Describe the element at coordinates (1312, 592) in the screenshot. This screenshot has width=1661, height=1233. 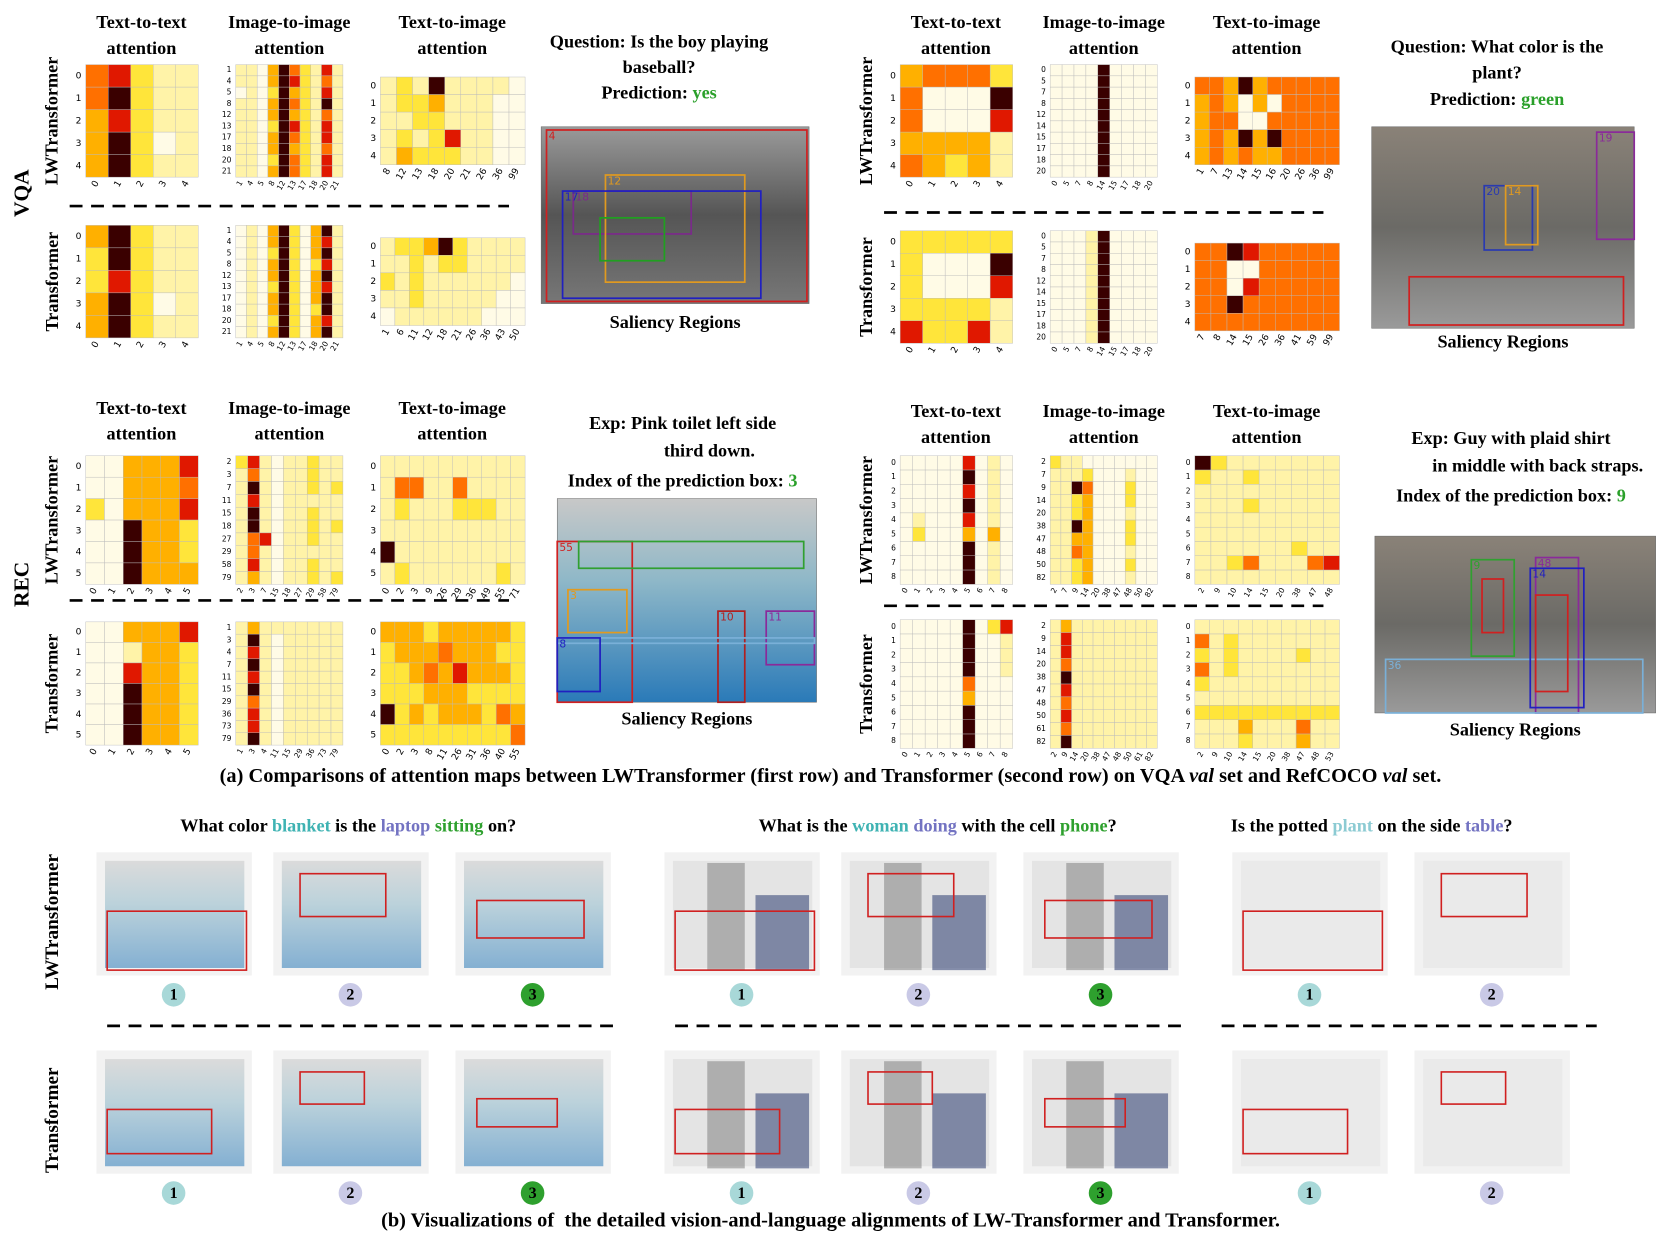
I see `x-tick-label: 47` at that location.